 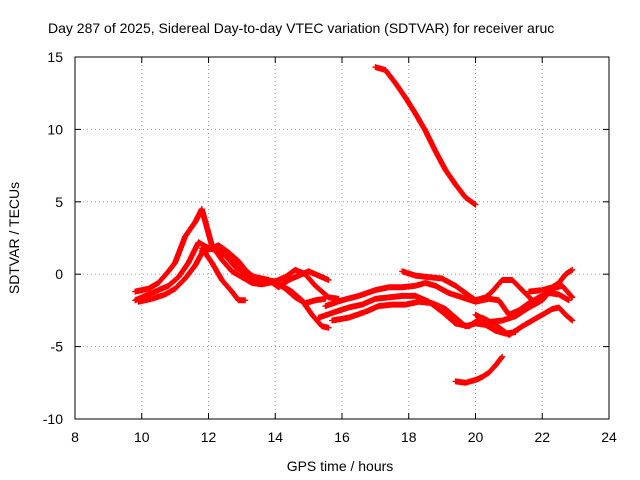 What do you see at coordinates (55, 129) in the screenshot?
I see `y-tick-label: 10` at bounding box center [55, 129].